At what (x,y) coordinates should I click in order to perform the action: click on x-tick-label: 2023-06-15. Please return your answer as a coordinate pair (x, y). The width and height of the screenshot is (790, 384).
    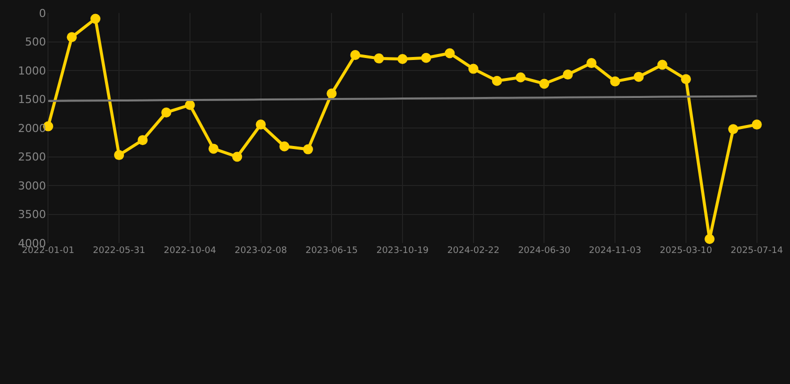
    Looking at the image, I should click on (331, 251).